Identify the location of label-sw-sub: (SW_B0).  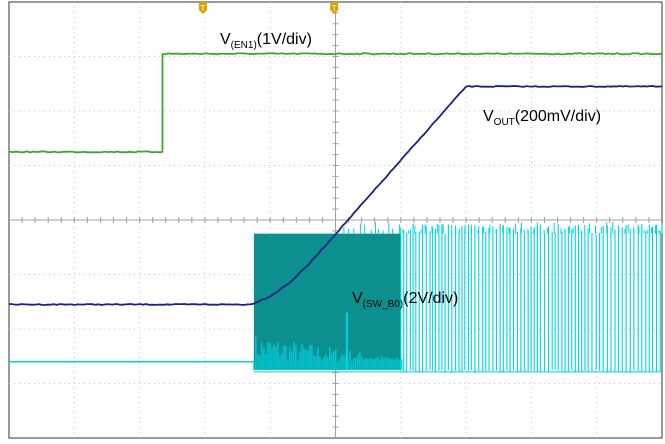
(383, 304).